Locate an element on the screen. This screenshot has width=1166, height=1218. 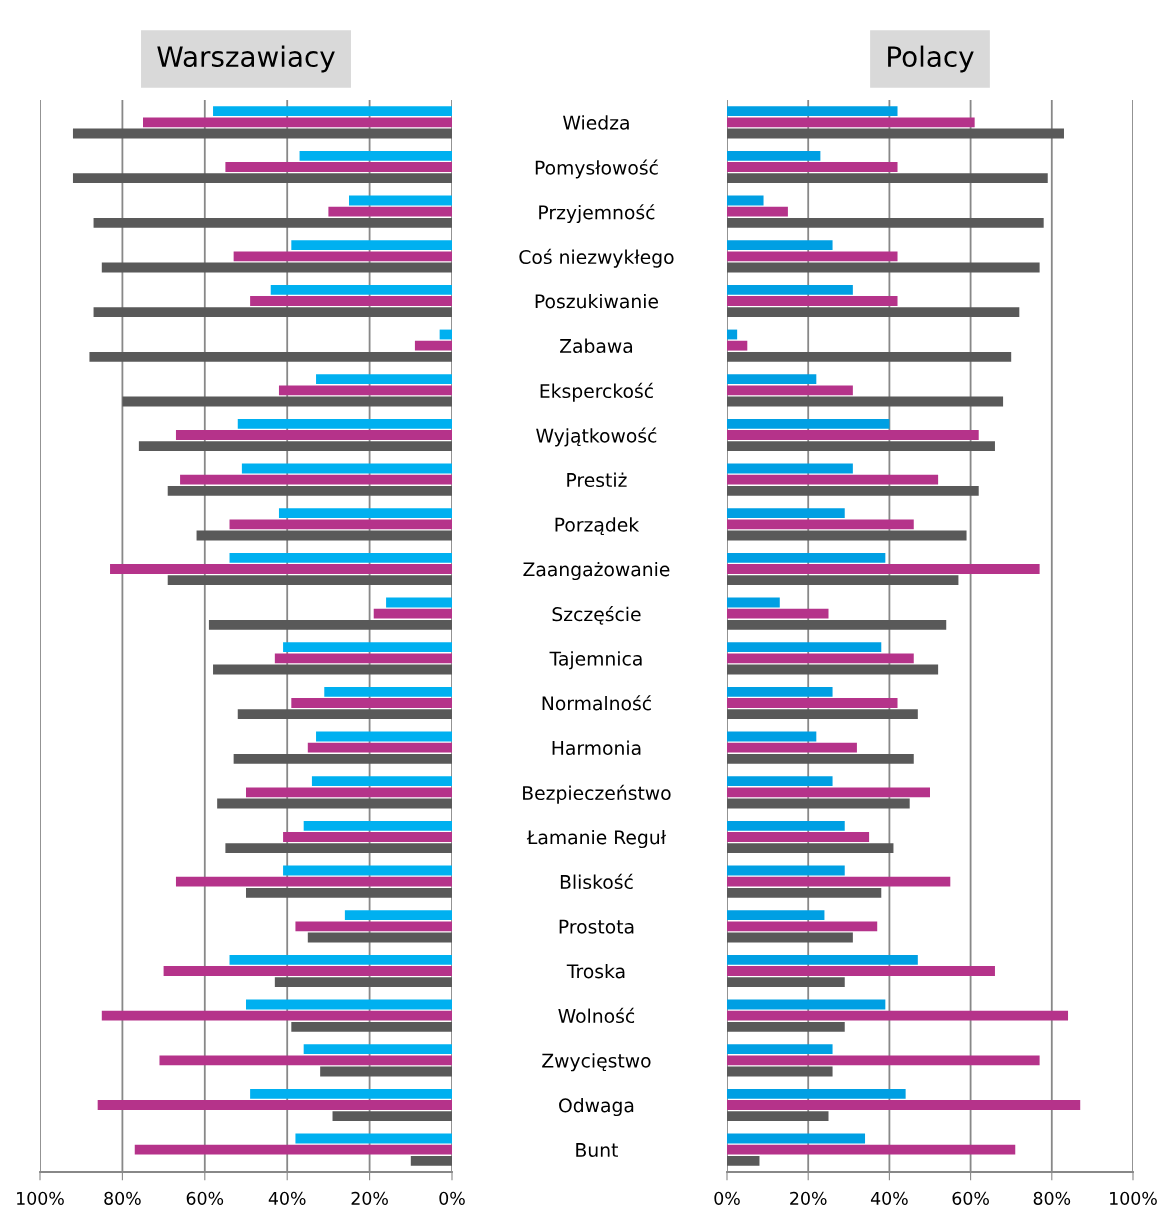
y-tick-label: Bezpieczeństwo is located at coordinates (597, 794).